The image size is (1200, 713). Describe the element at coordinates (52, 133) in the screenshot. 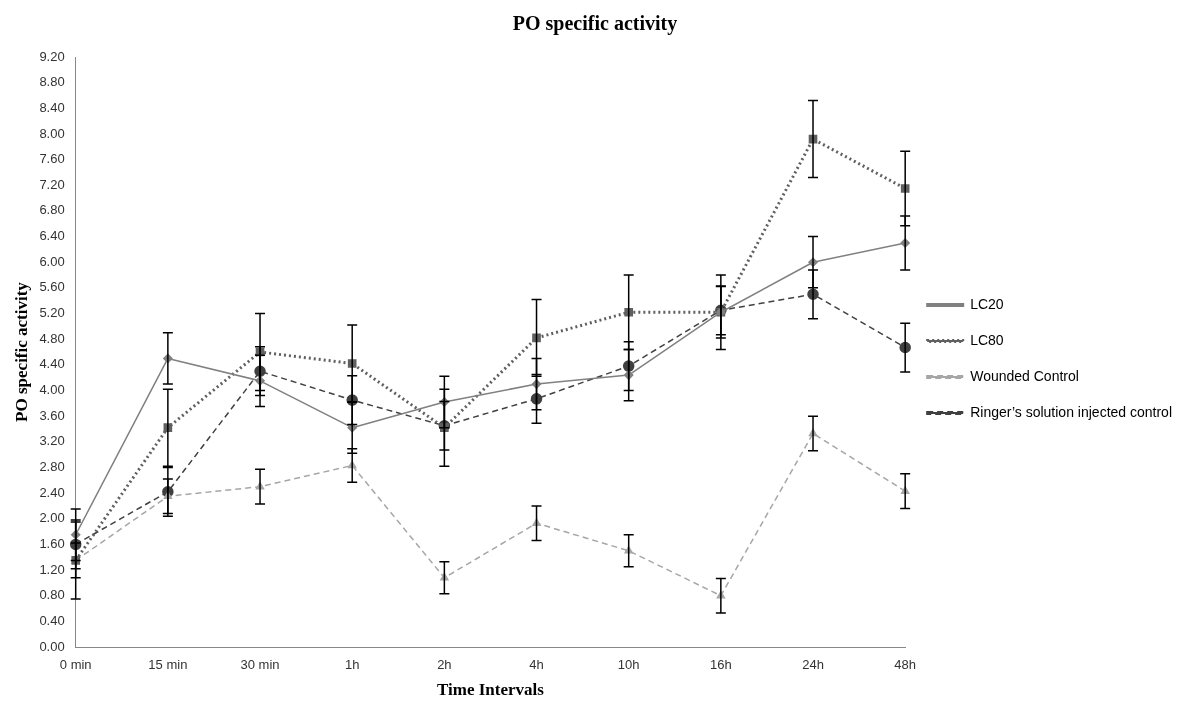

I see `y-tick-label: 8.00` at that location.